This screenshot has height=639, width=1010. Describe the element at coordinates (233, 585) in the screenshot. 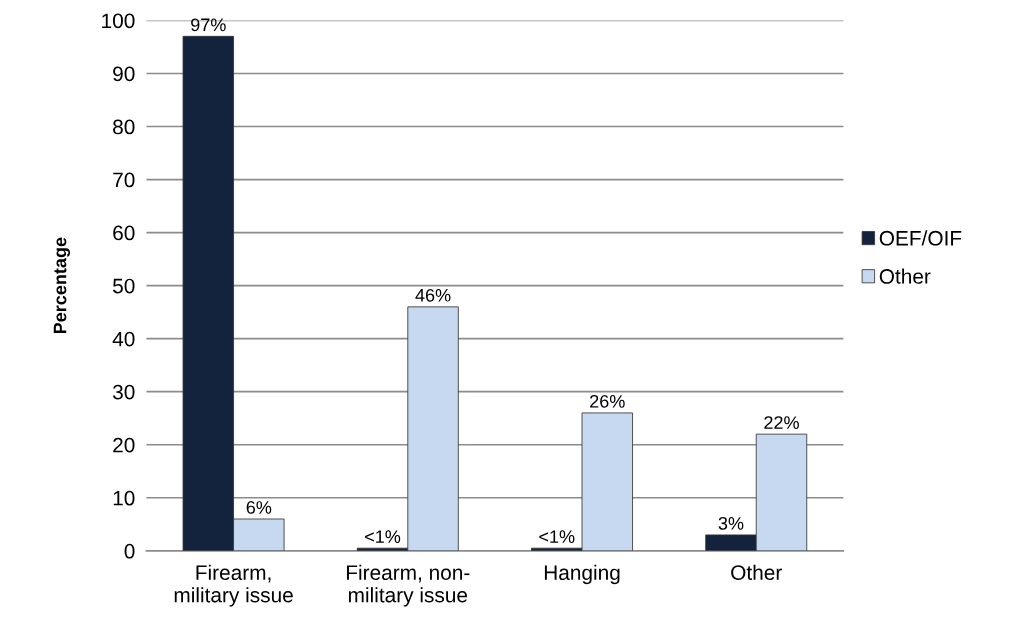

I see `x-tick-label: Firearm, military issue` at that location.